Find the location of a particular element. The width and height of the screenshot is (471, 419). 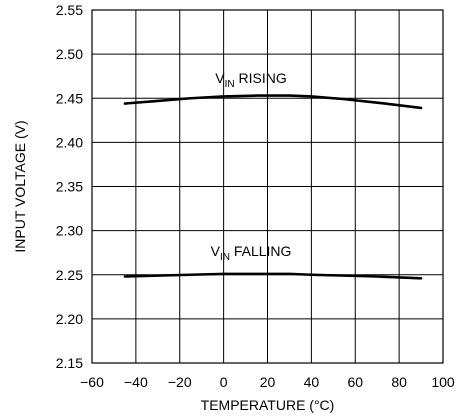

x-tick-label: 0 is located at coordinates (224, 382).